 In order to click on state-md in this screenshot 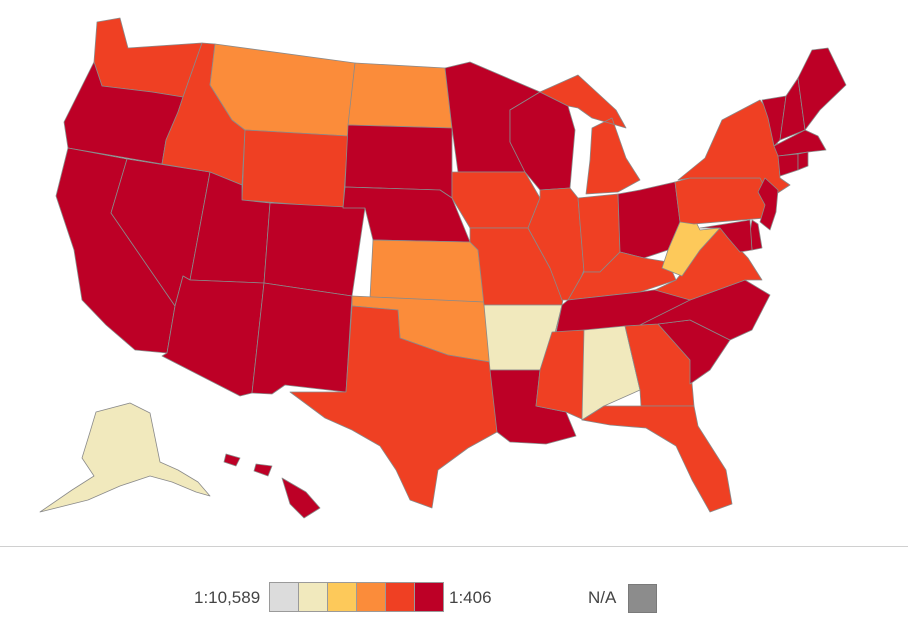, I will do `click(726, 236)`.